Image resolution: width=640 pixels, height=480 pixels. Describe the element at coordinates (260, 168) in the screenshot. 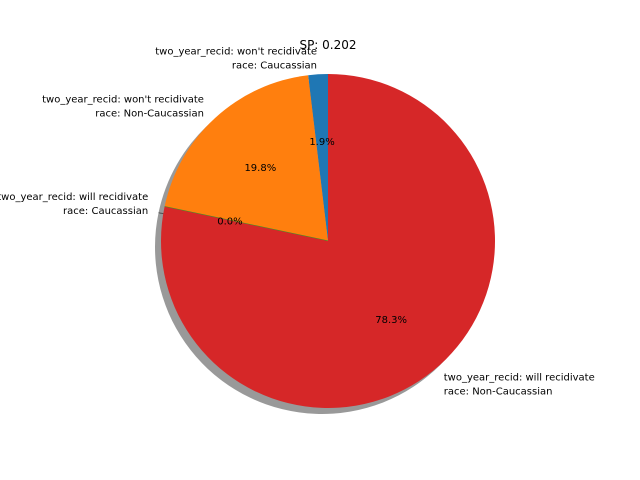

I see `slice-pct-label: 19.8%` at that location.